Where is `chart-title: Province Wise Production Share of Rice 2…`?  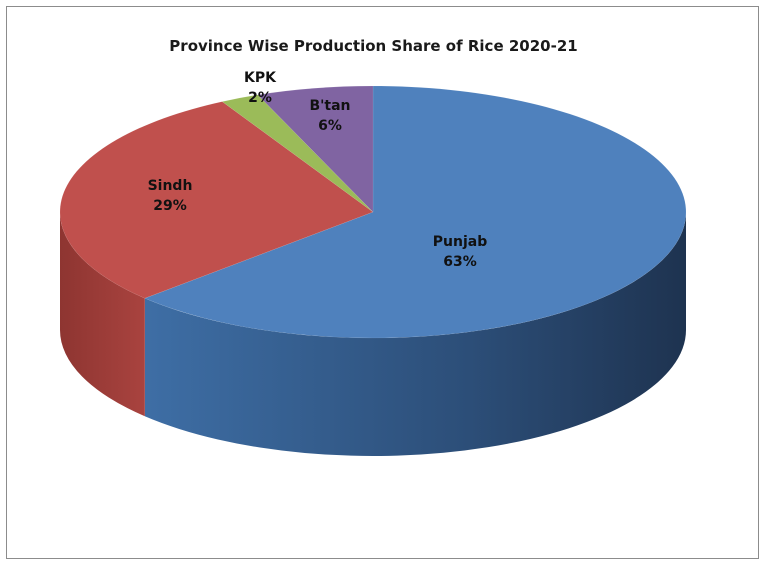 chart-title: Province Wise Production Share of Rice 2… is located at coordinates (373, 46).